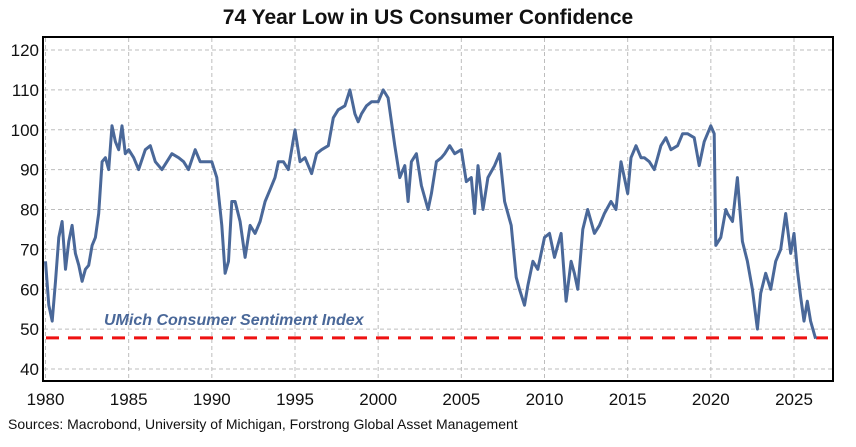 This screenshot has height=447, width=856. I want to click on y-tick-label: 100, so click(25, 130).